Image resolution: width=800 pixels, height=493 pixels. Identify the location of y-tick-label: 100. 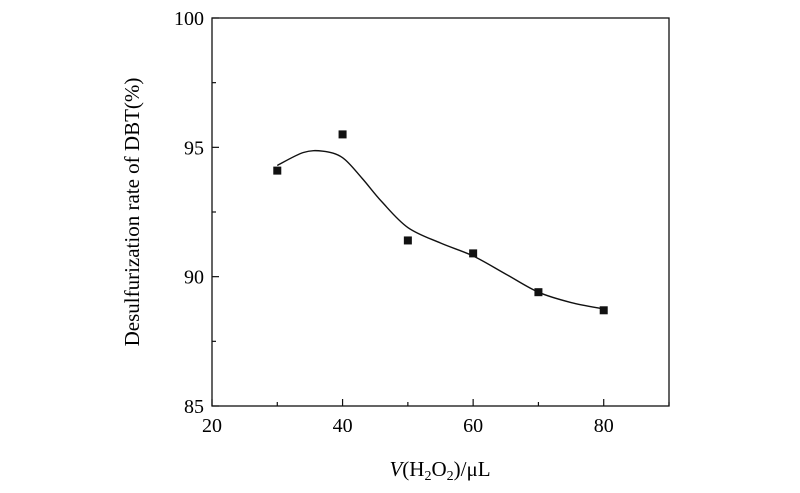
(189, 19).